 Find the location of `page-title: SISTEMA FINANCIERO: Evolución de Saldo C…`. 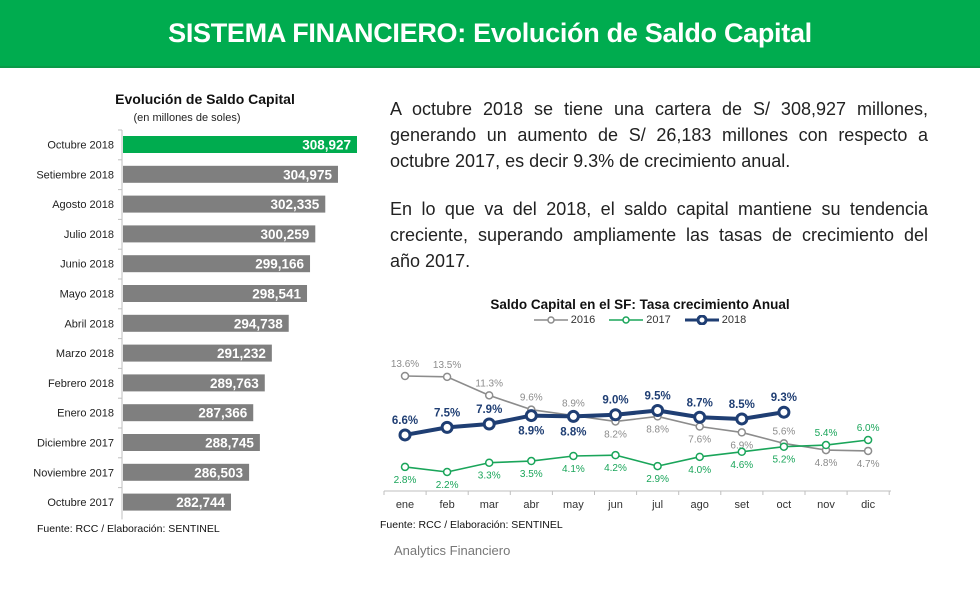

page-title: SISTEMA FINANCIERO: Evolución de Saldo C… is located at coordinates (490, 32).